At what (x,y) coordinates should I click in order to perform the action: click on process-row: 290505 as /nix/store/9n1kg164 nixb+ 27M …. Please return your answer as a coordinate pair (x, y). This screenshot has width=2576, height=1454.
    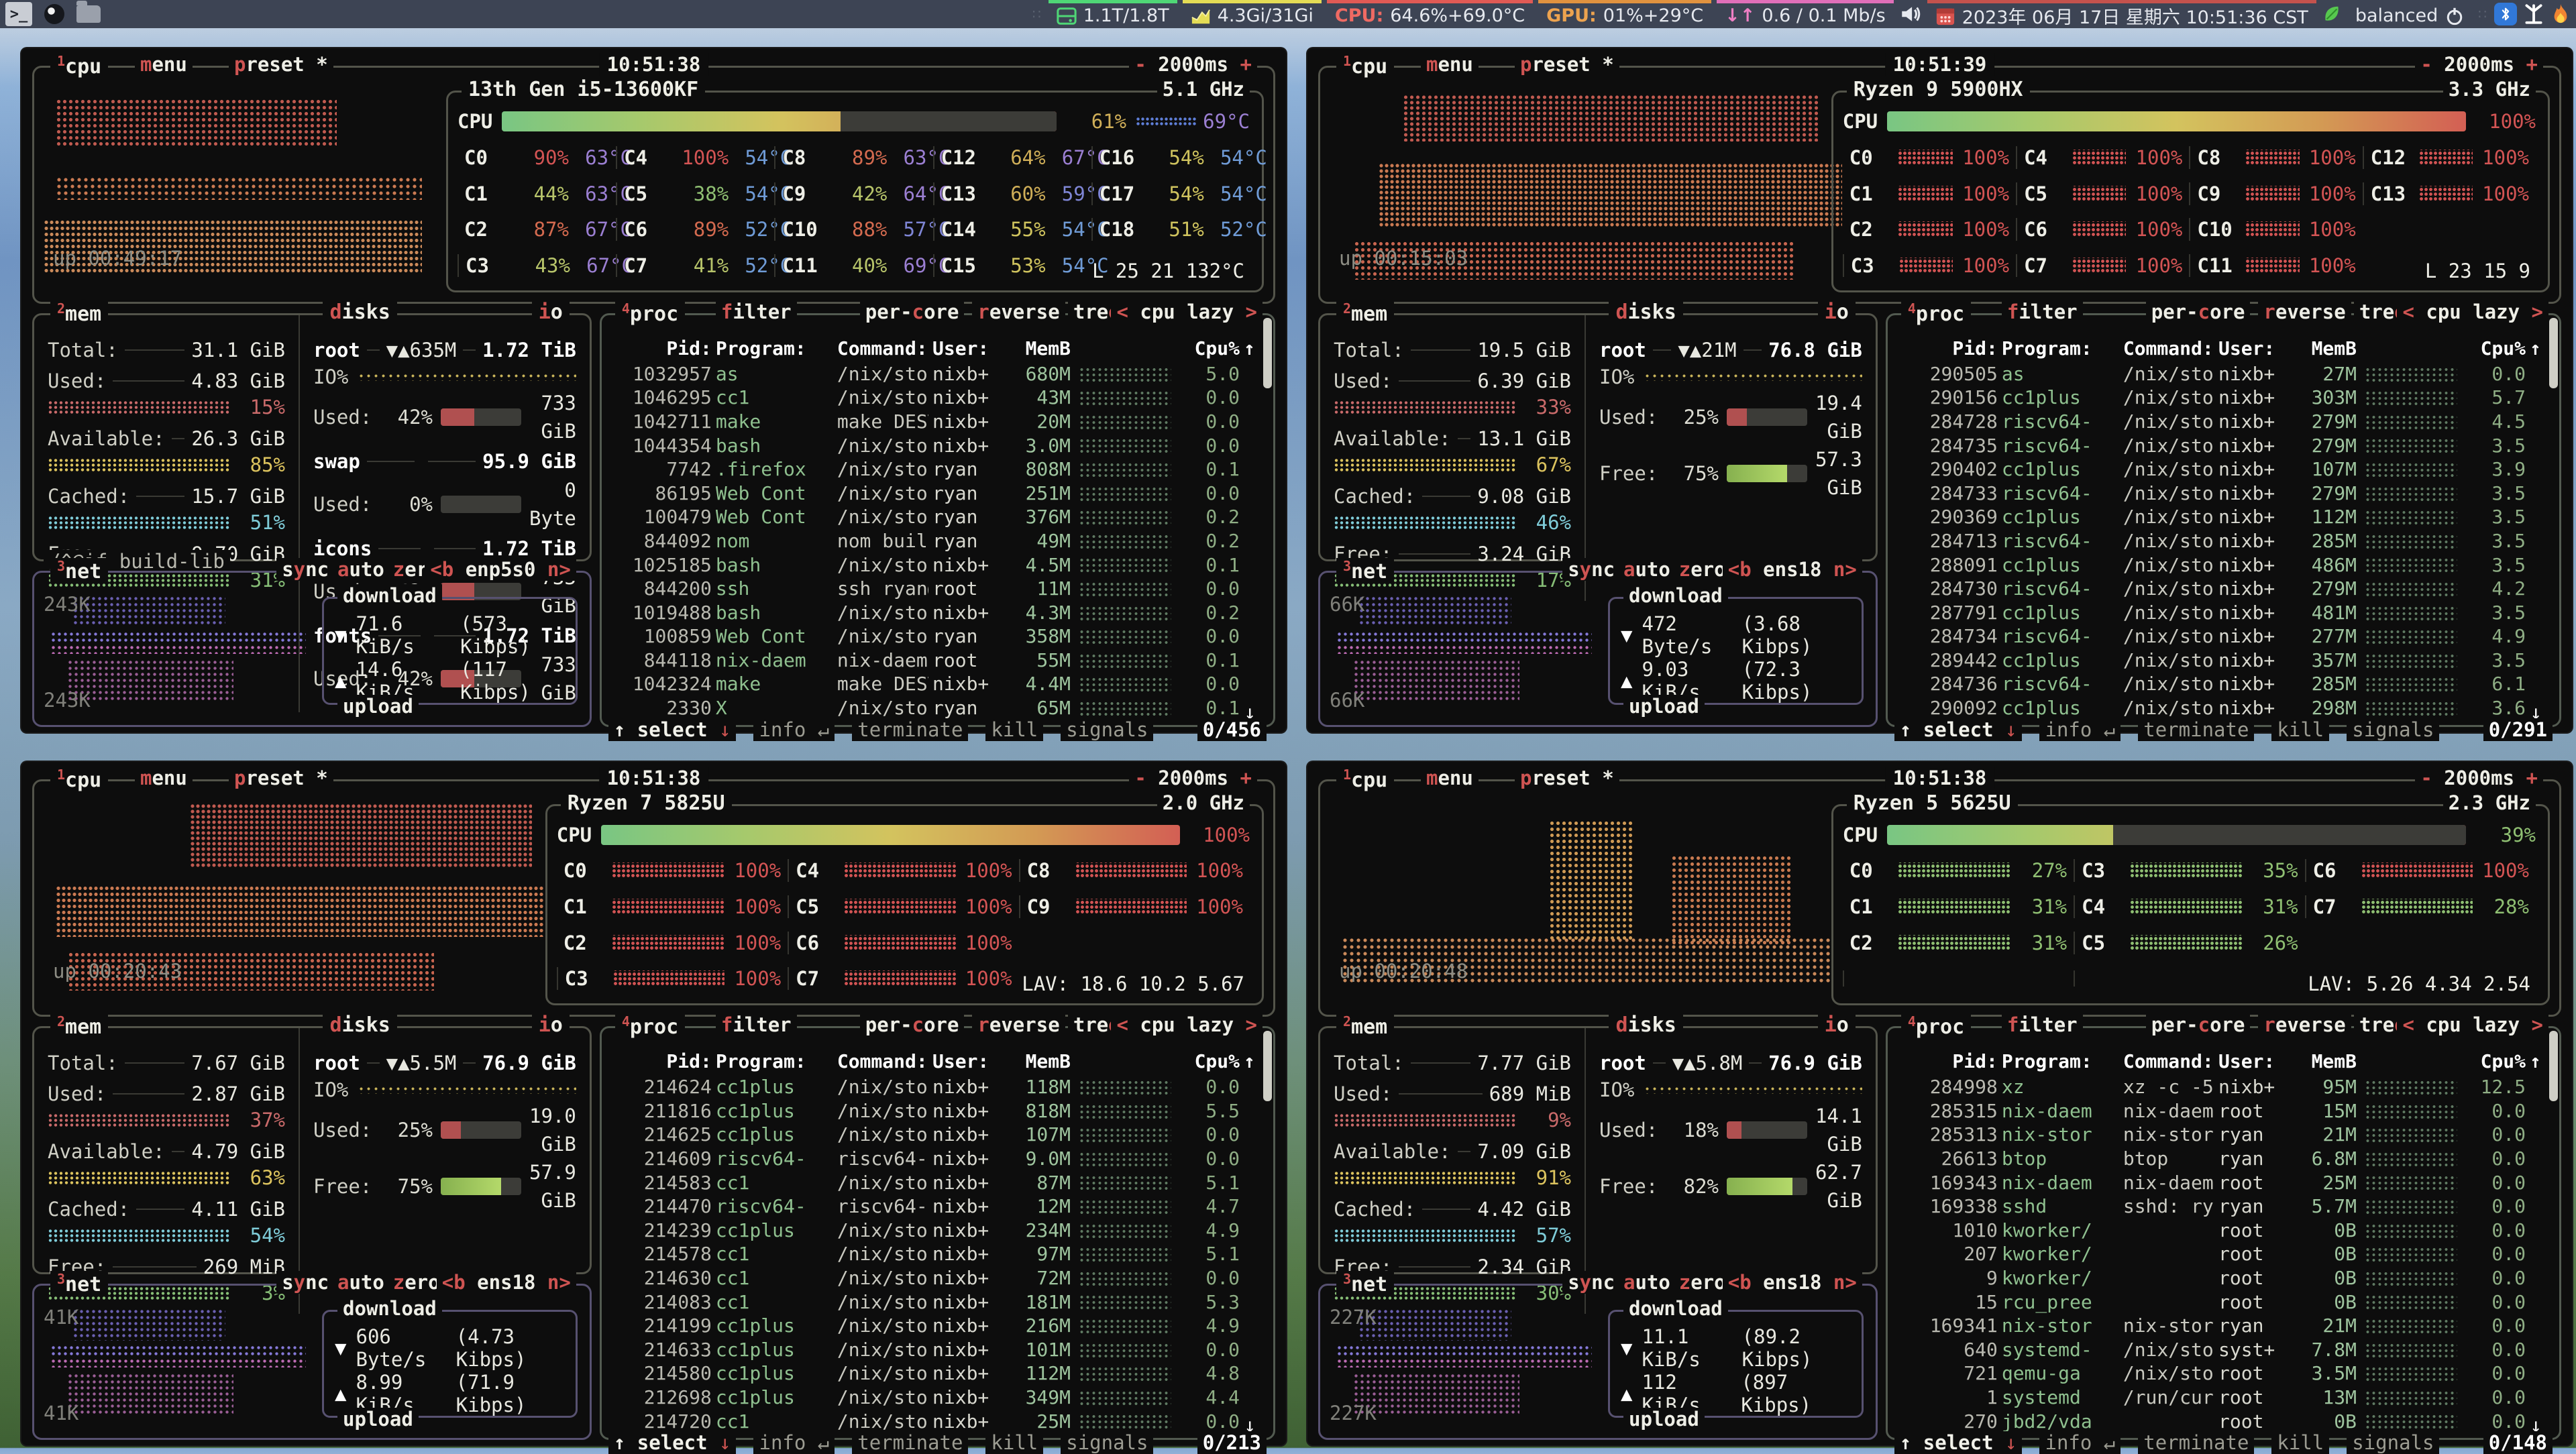
    Looking at the image, I should click on (2223, 374).